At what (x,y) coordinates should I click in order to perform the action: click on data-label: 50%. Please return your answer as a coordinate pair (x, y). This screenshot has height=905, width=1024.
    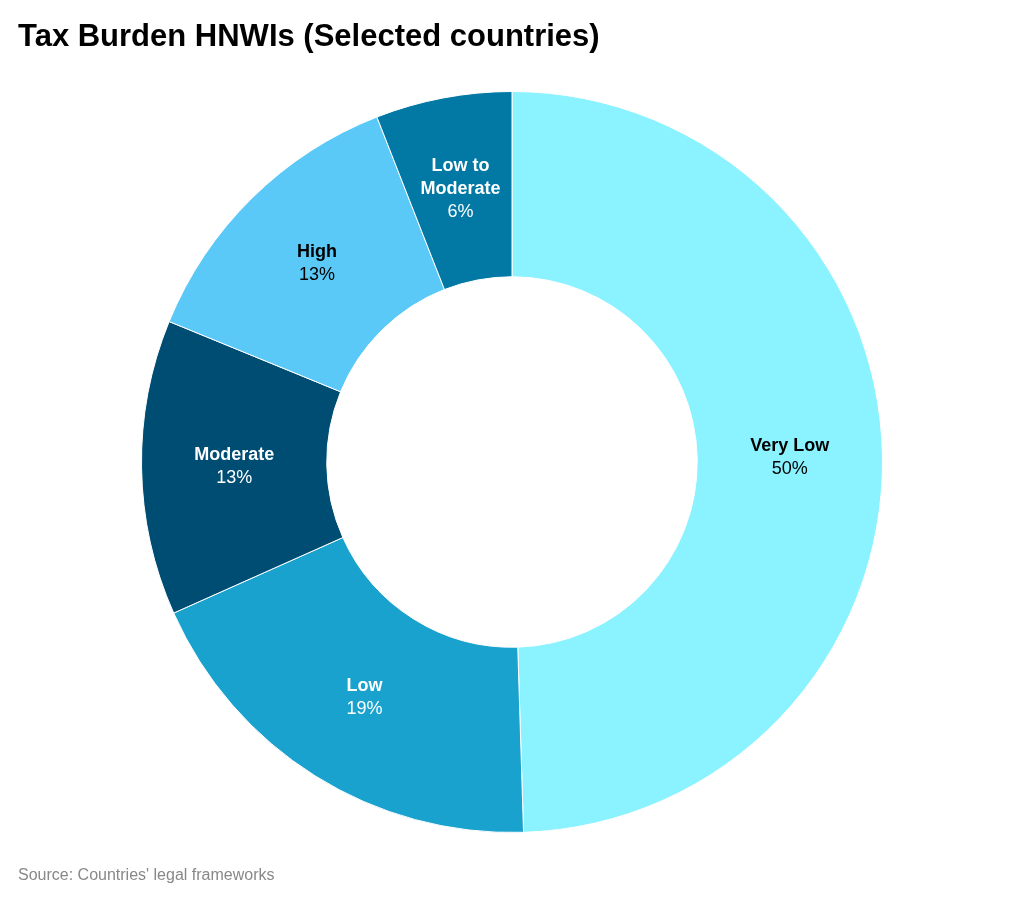
    Looking at the image, I should click on (789, 468).